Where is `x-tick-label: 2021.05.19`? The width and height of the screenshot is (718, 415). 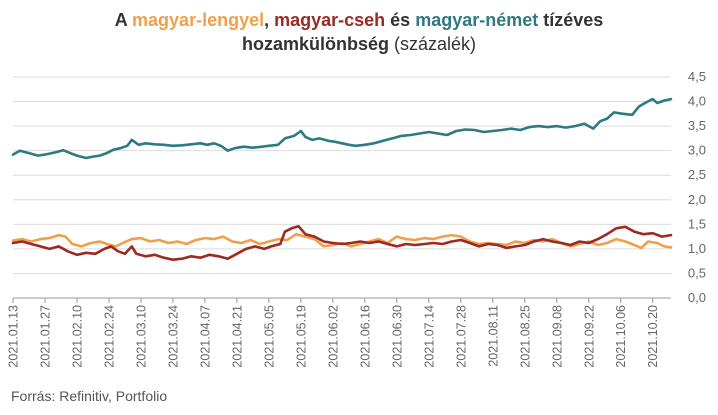 x-tick-label: 2021.05.19 is located at coordinates (301, 336).